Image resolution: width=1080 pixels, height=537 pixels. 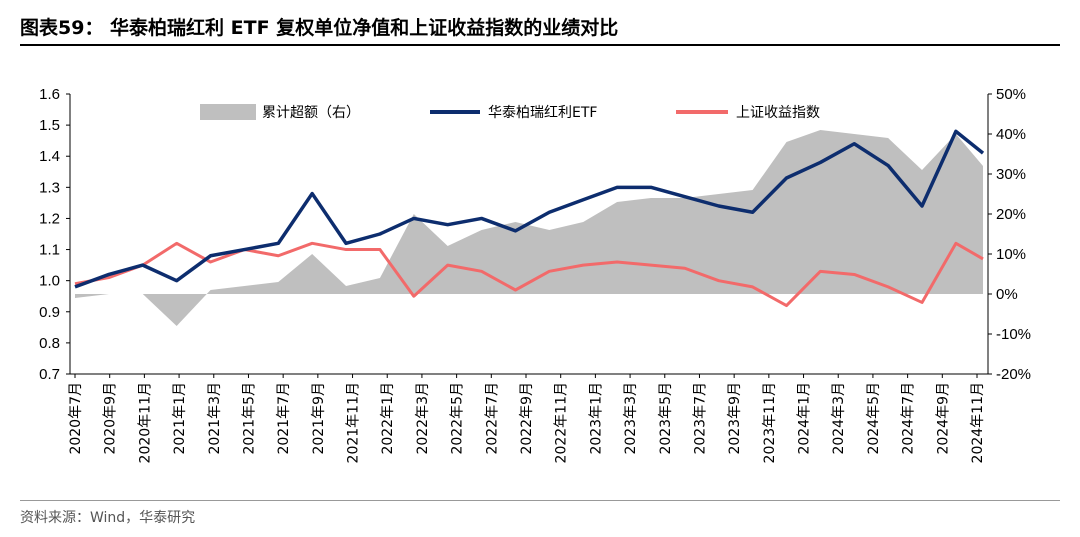 I want to click on x-tick-label: 2022年1月, so click(x=388, y=418).